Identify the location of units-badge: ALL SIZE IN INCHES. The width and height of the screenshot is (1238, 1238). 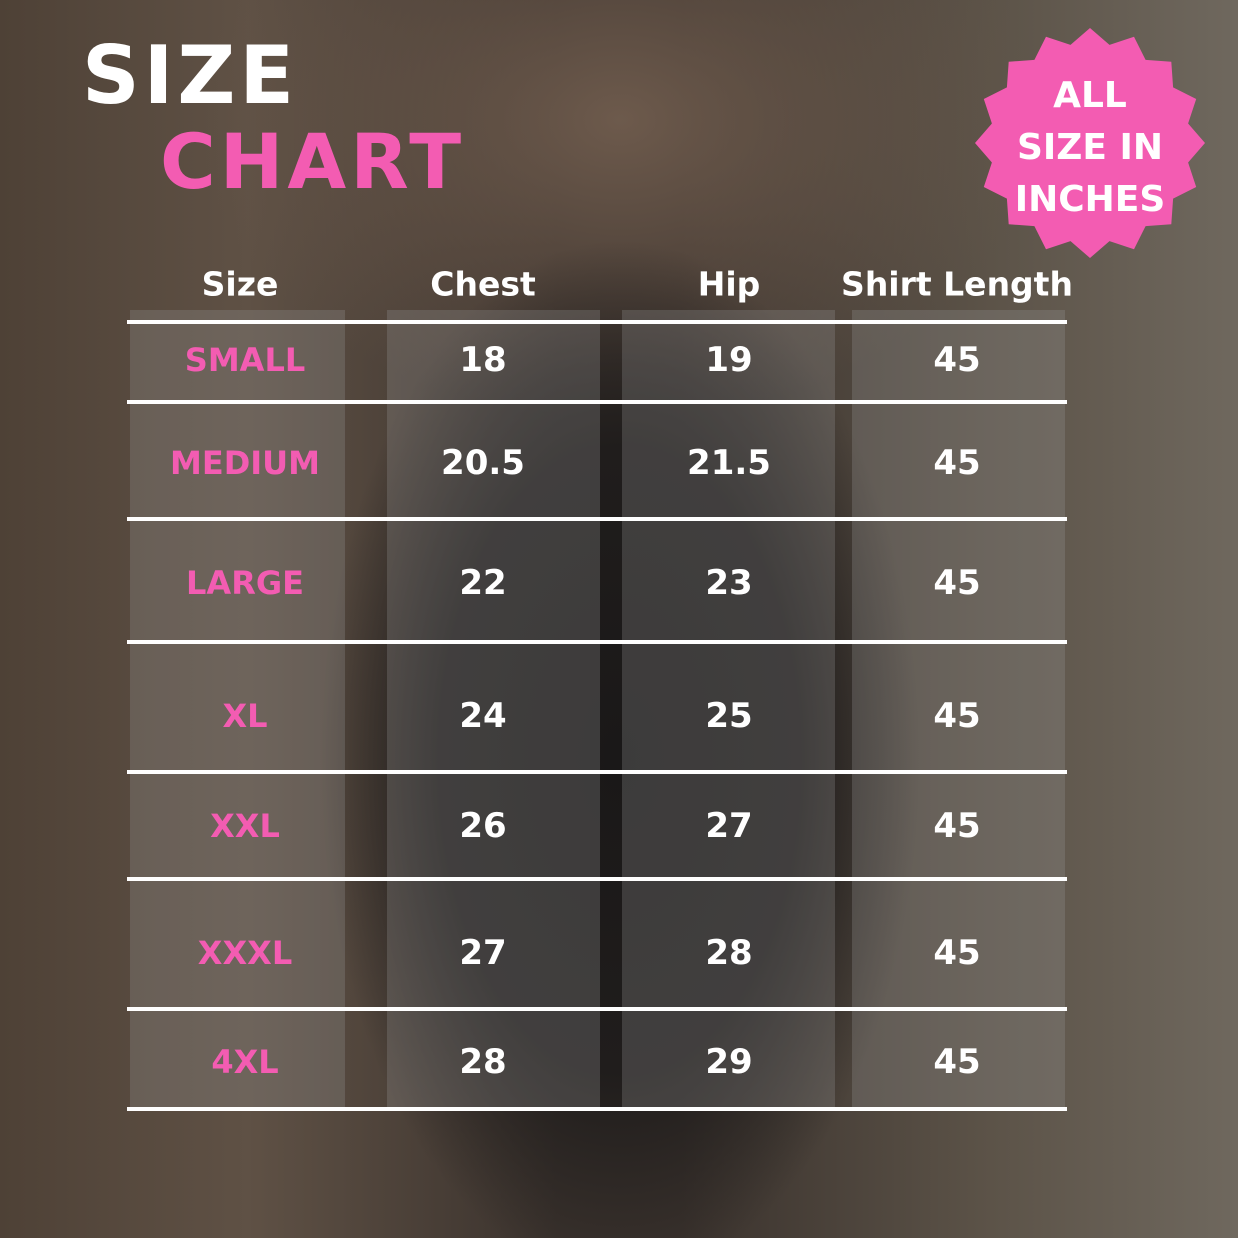
(1090, 148).